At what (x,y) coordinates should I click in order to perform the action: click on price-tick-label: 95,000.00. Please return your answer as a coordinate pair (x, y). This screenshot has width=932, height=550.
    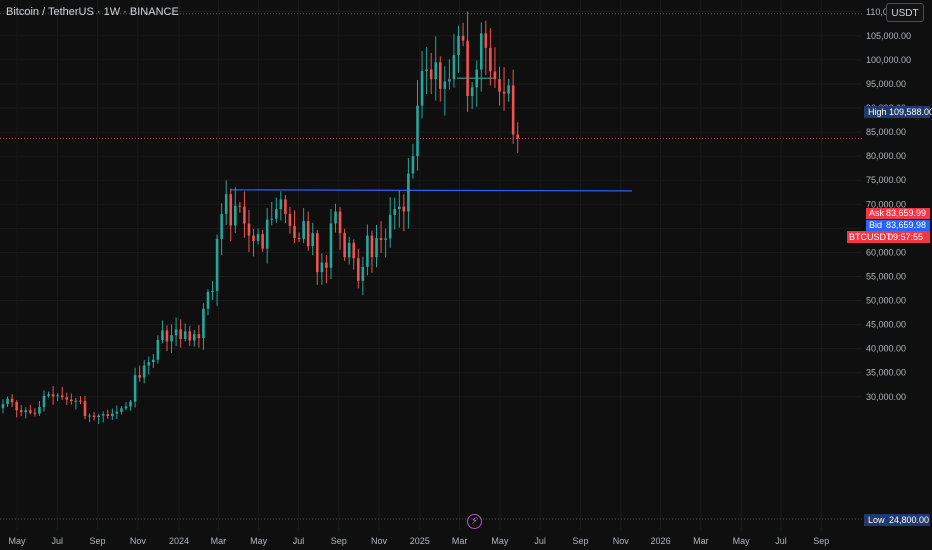
    Looking at the image, I should click on (886, 84).